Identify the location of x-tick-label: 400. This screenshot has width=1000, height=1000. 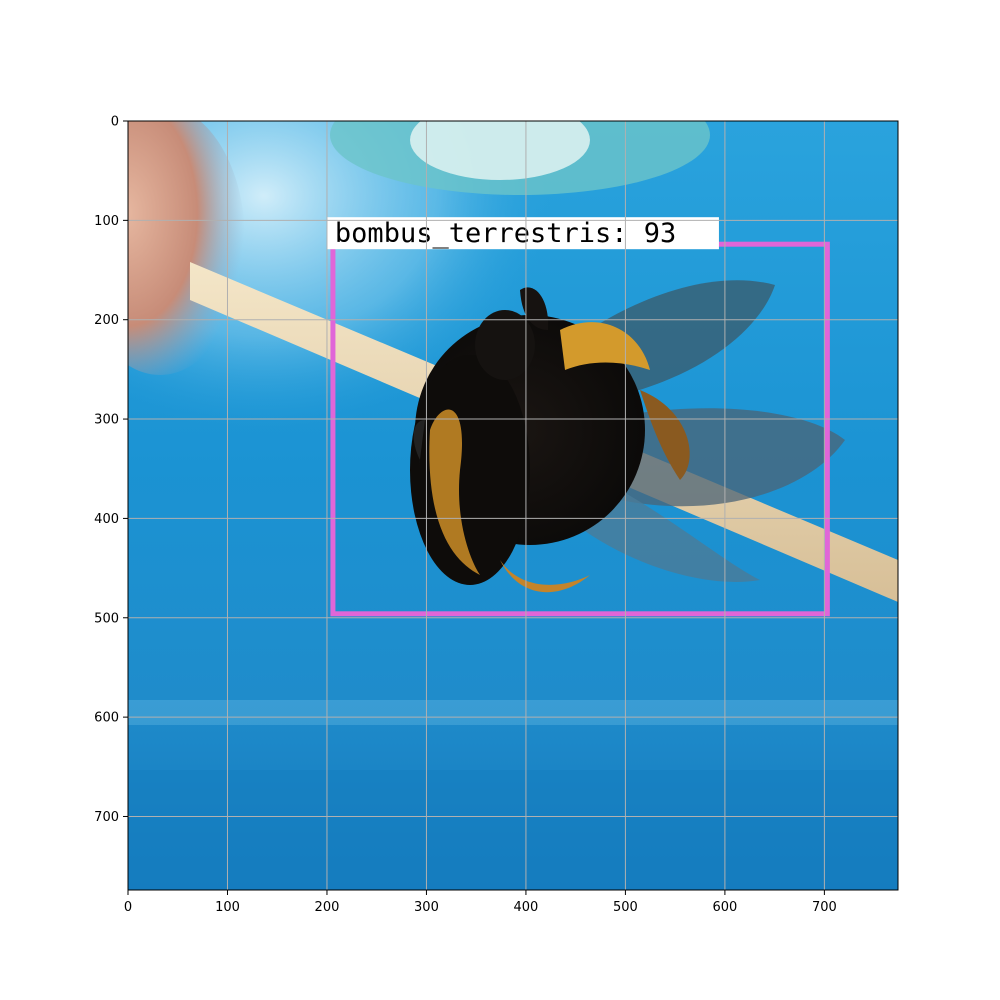
(526, 907).